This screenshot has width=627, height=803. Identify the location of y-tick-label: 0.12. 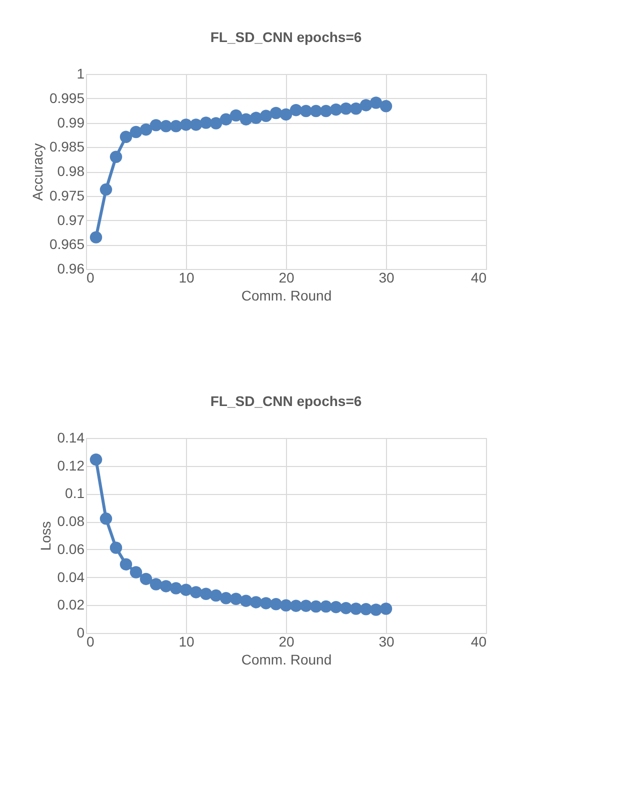
(71, 465).